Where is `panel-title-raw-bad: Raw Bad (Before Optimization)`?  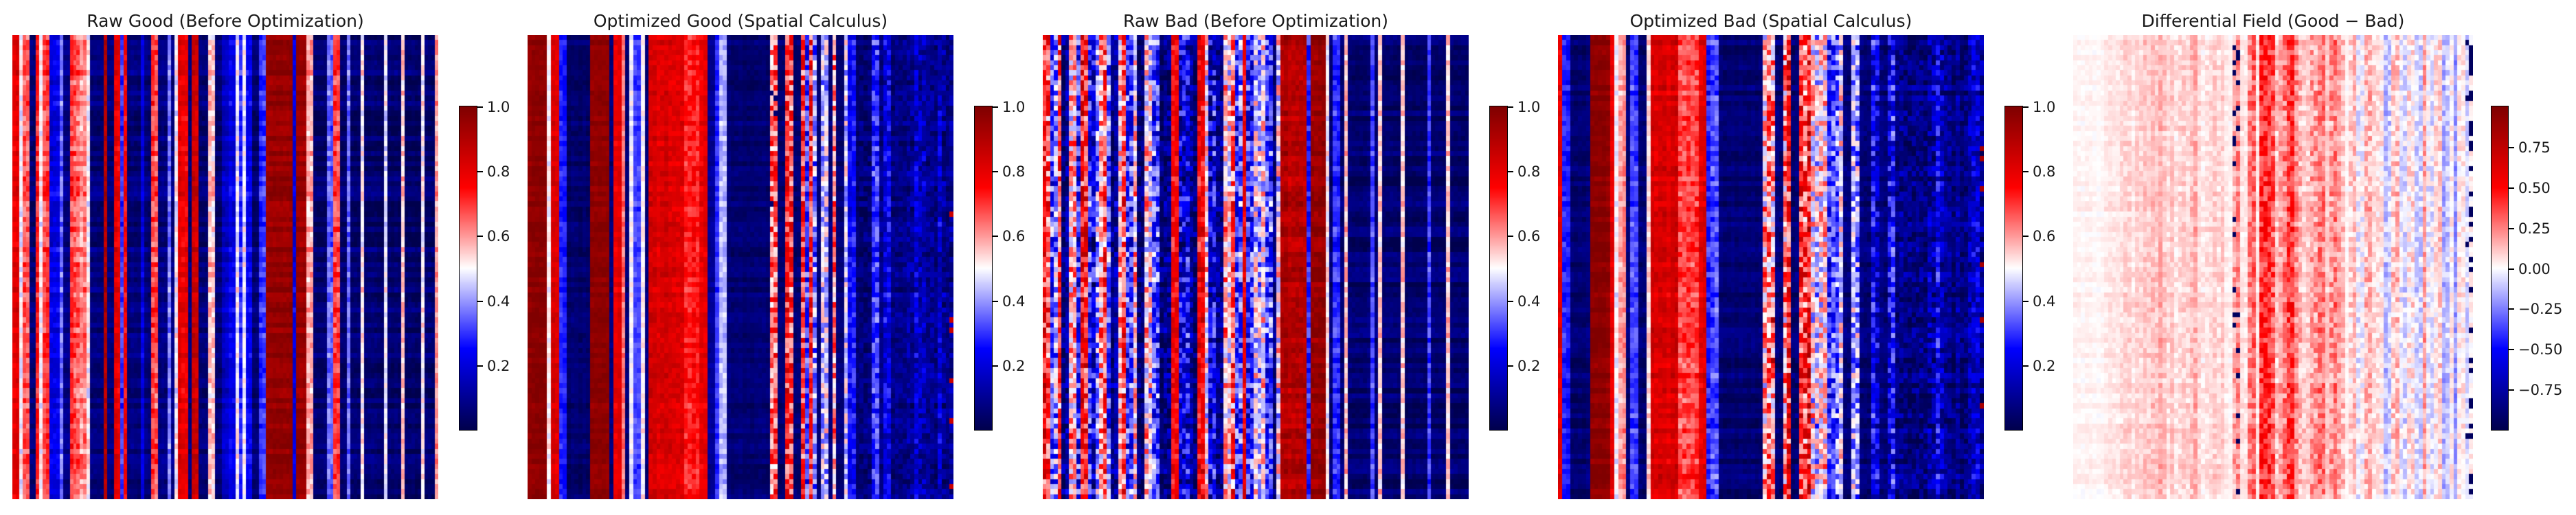 panel-title-raw-bad: Raw Bad (Before Optimization) is located at coordinates (1255, 21).